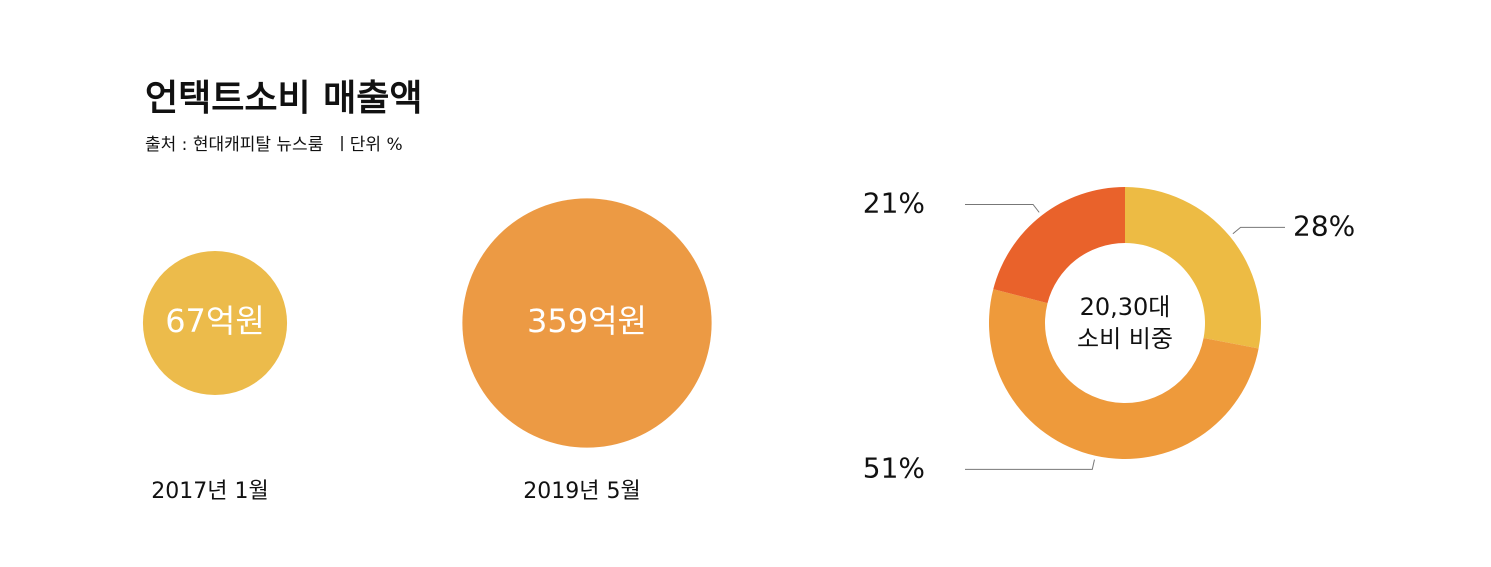  What do you see at coordinates (894, 202) in the screenshot?
I see `value-label: 21%` at bounding box center [894, 202].